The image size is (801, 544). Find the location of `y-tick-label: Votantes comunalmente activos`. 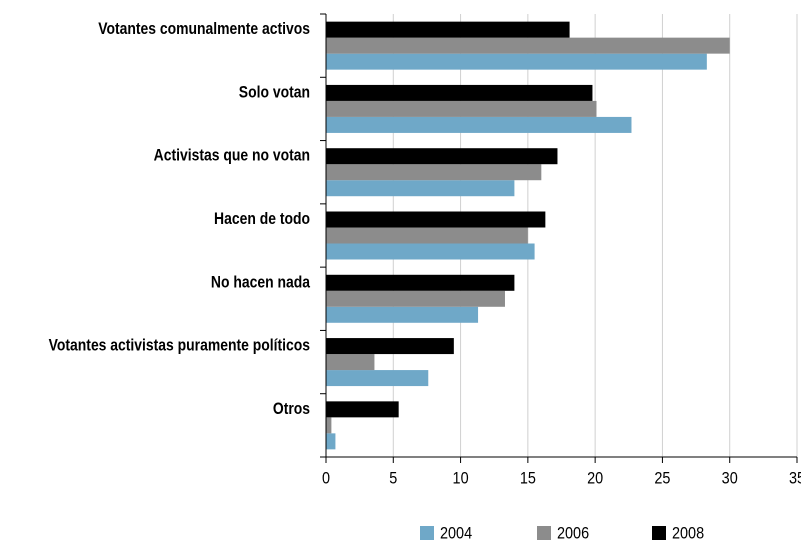

y-tick-label: Votantes comunalmente activos is located at coordinates (204, 29).